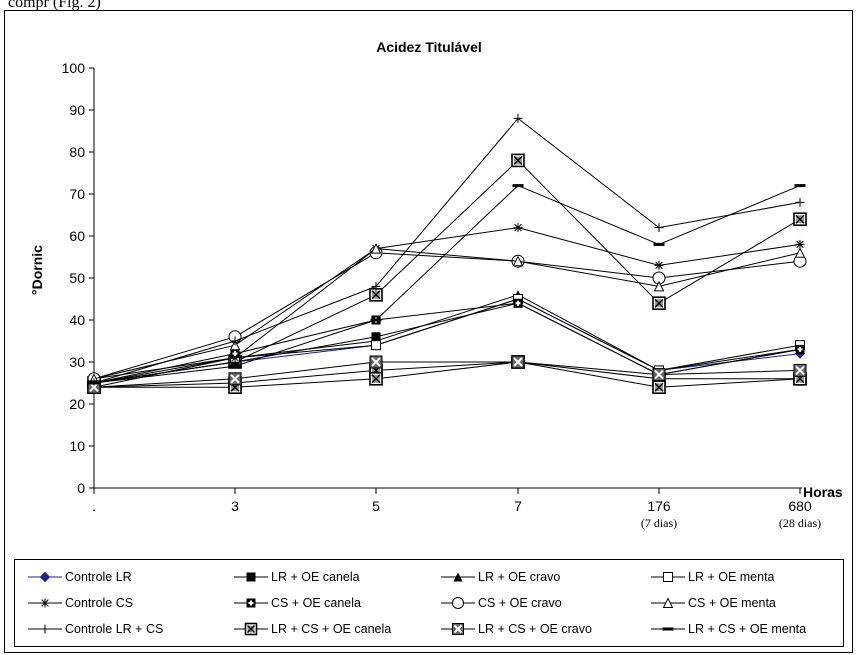  What do you see at coordinates (331, 629) in the screenshot?
I see `legend-label: LR + CS + OE canela` at bounding box center [331, 629].